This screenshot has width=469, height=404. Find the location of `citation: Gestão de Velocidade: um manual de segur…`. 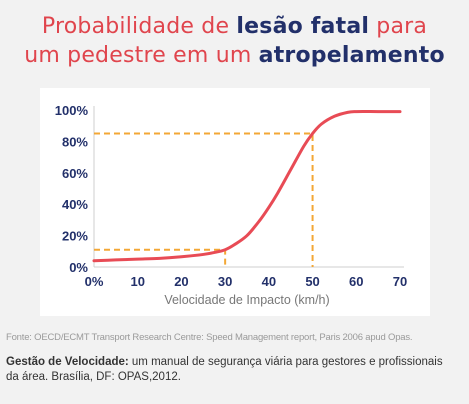

citation: Gestão de Velocidade: um manual de segur… is located at coordinates (226, 370).